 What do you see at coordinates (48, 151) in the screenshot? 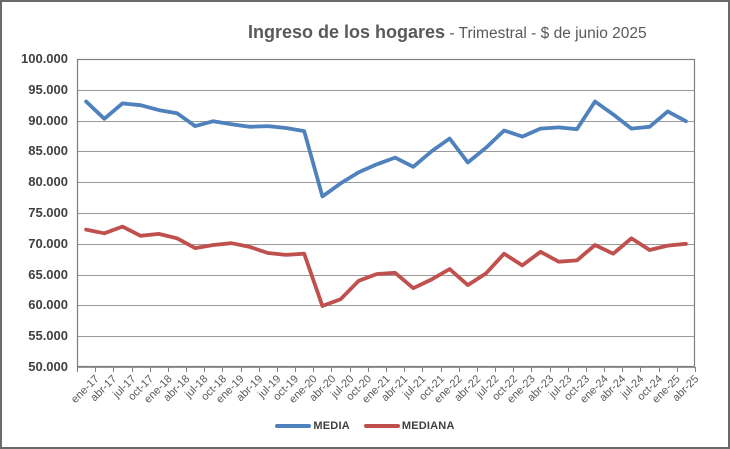
I see `y-axis-tick-label: 85.000` at bounding box center [48, 151].